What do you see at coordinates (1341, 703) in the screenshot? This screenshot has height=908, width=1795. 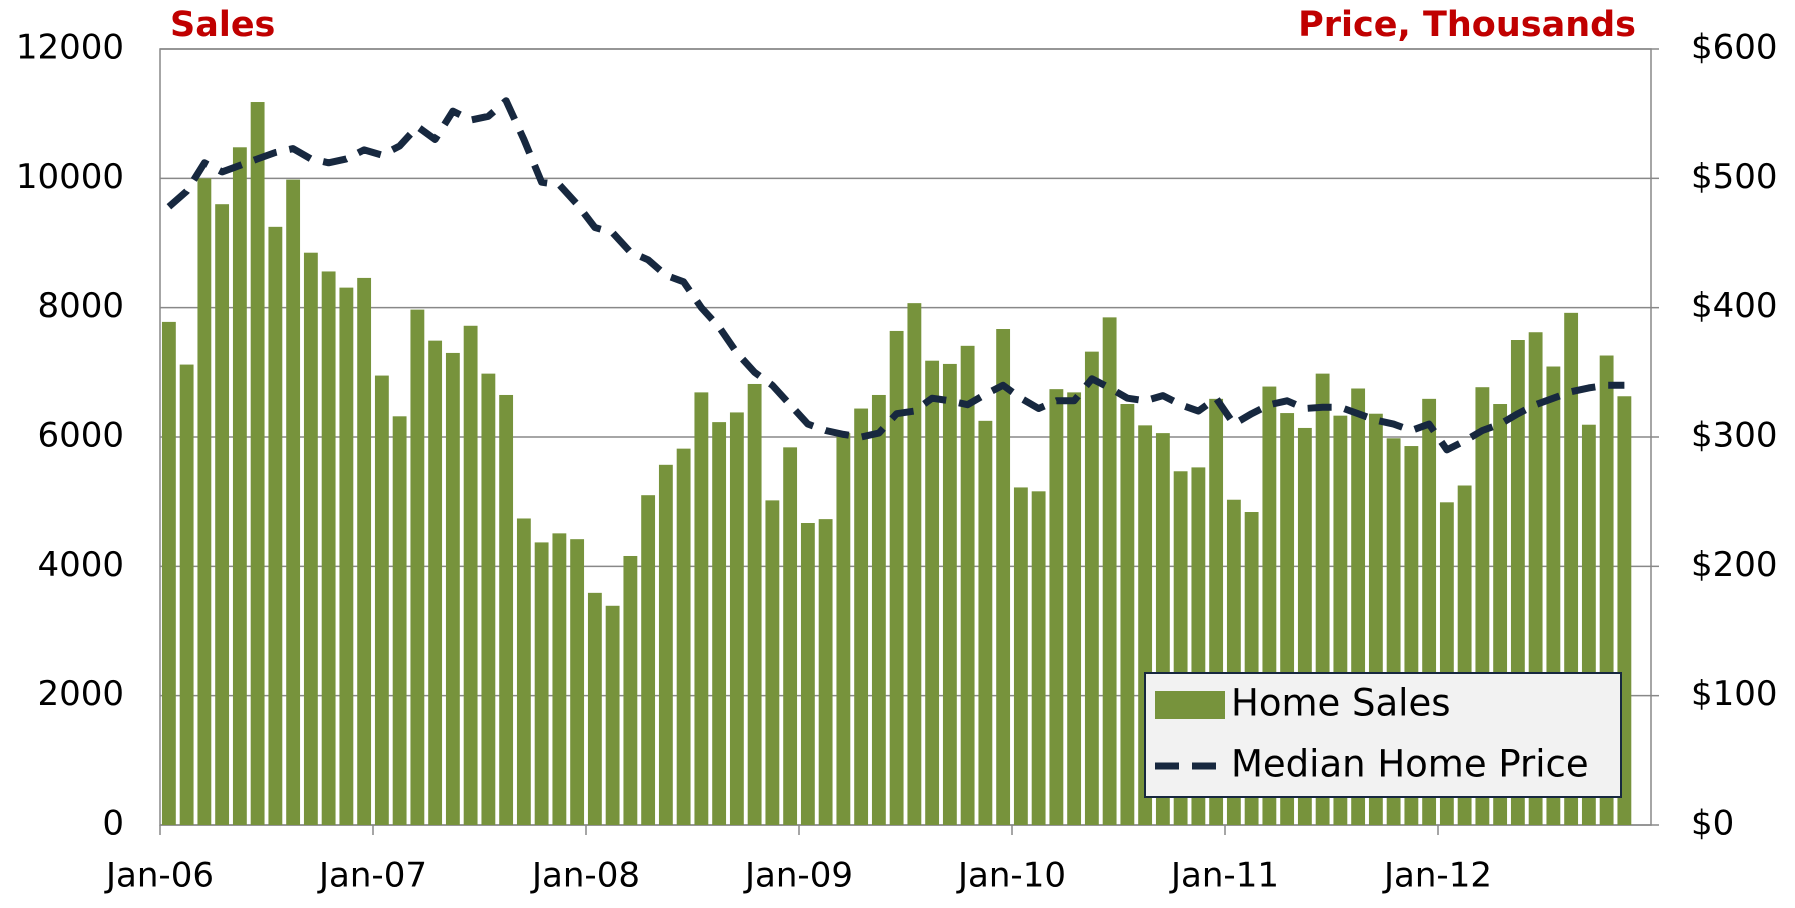 I see `legend-label: Home Sales` at bounding box center [1341, 703].